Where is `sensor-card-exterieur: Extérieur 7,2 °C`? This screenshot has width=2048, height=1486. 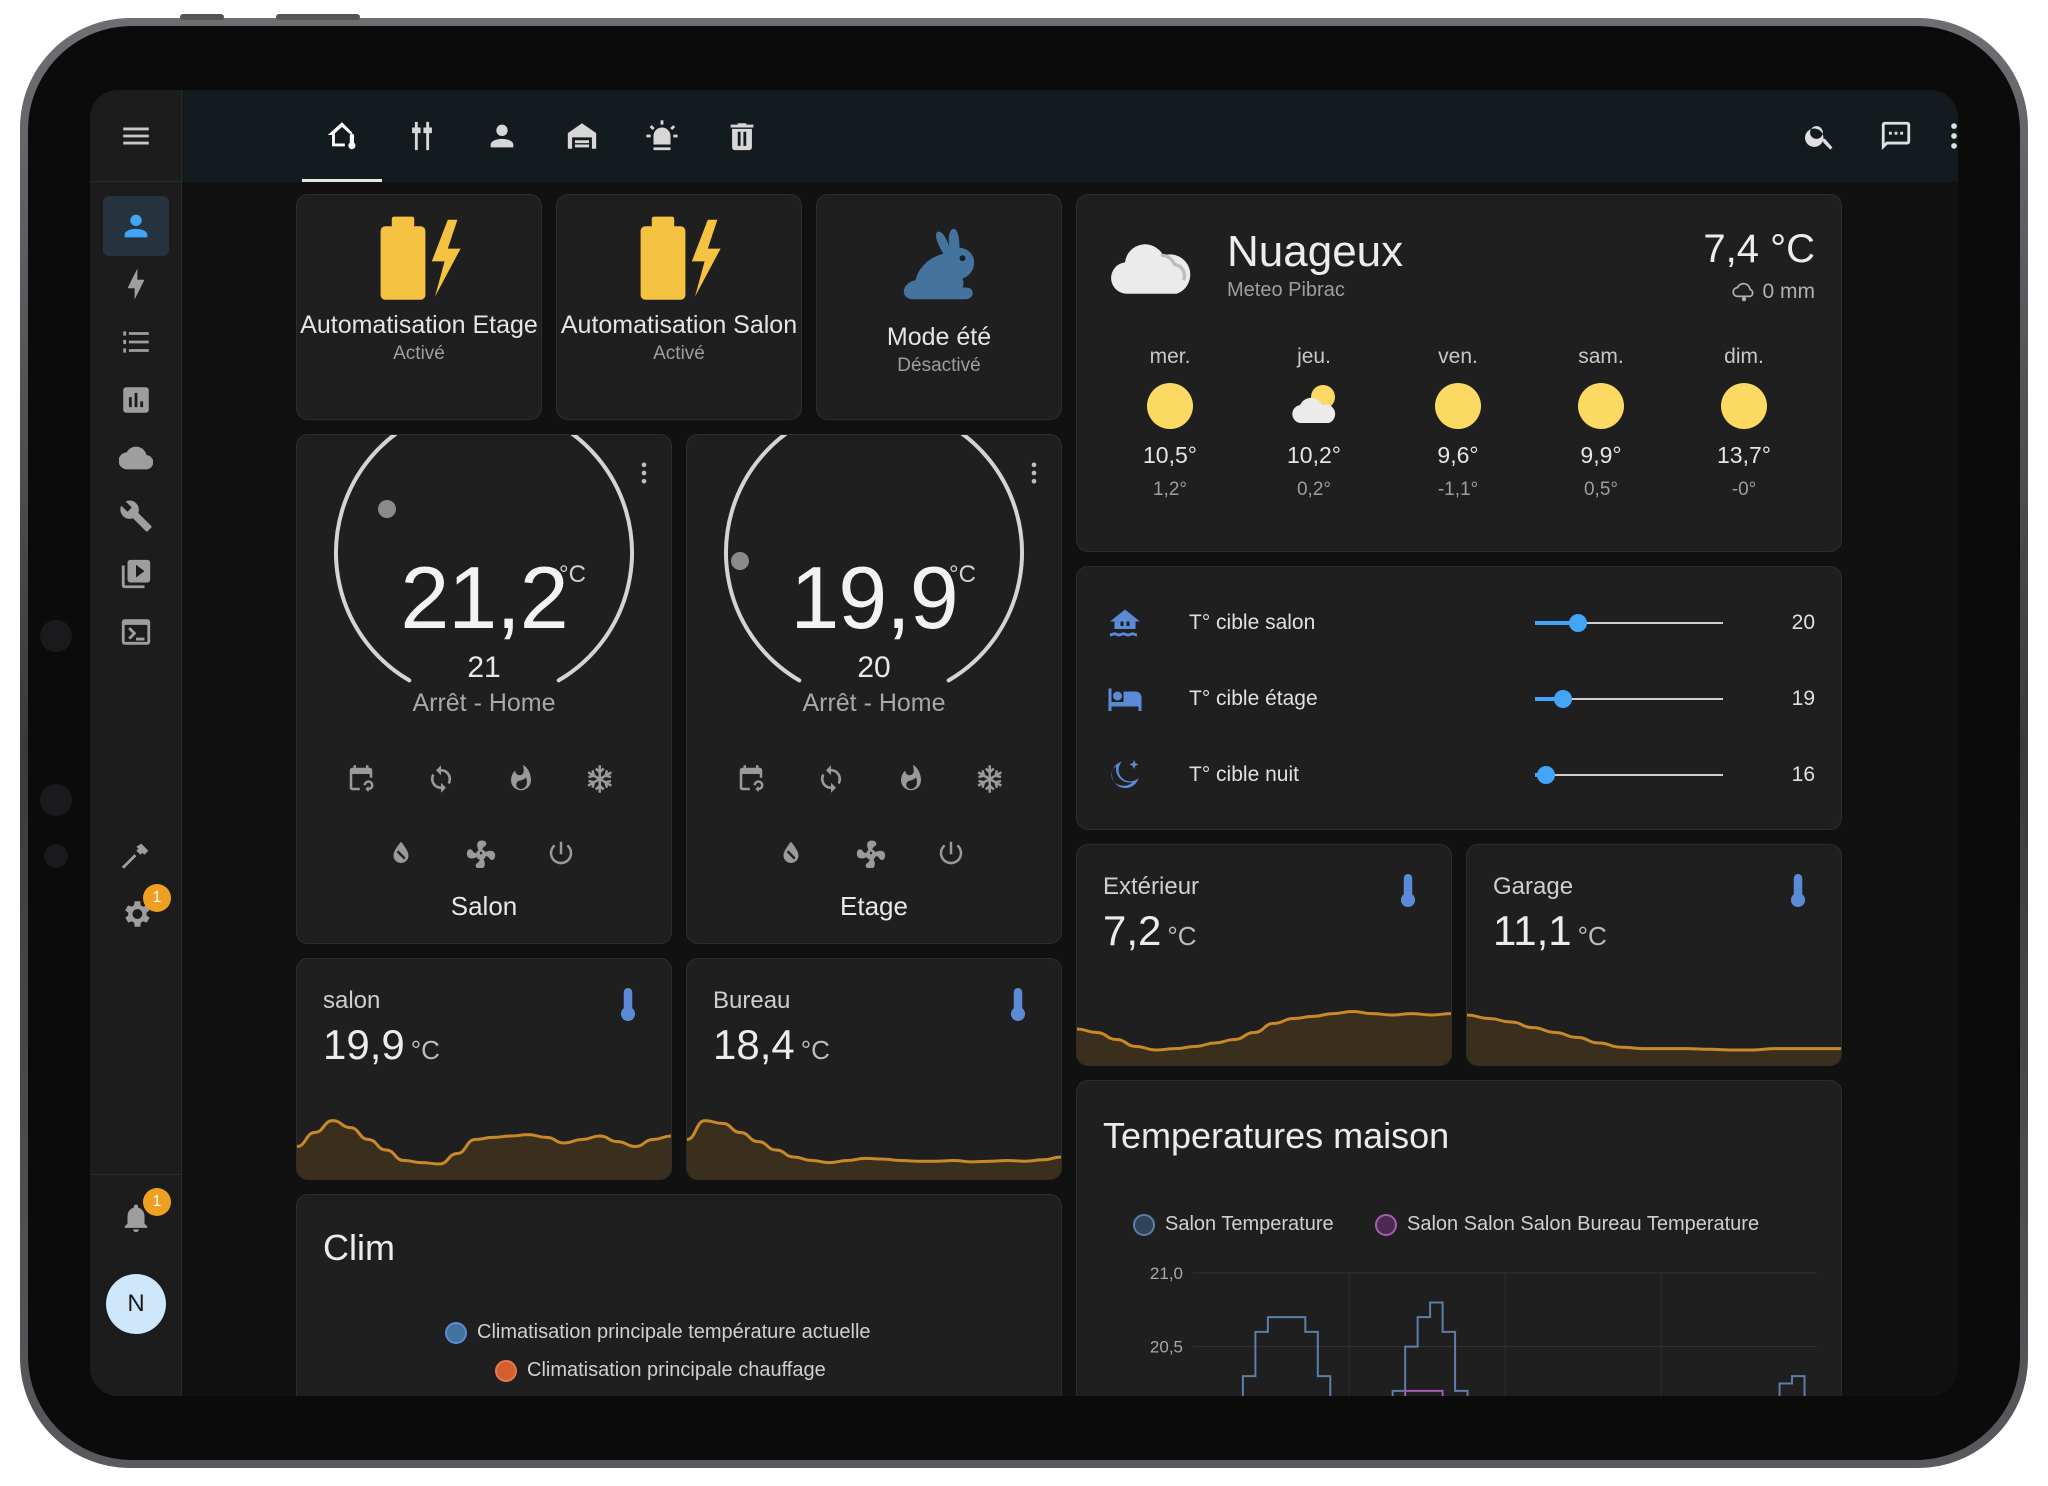
sensor-card-exterieur: Extérieur 7,2 °C is located at coordinates (1264, 955).